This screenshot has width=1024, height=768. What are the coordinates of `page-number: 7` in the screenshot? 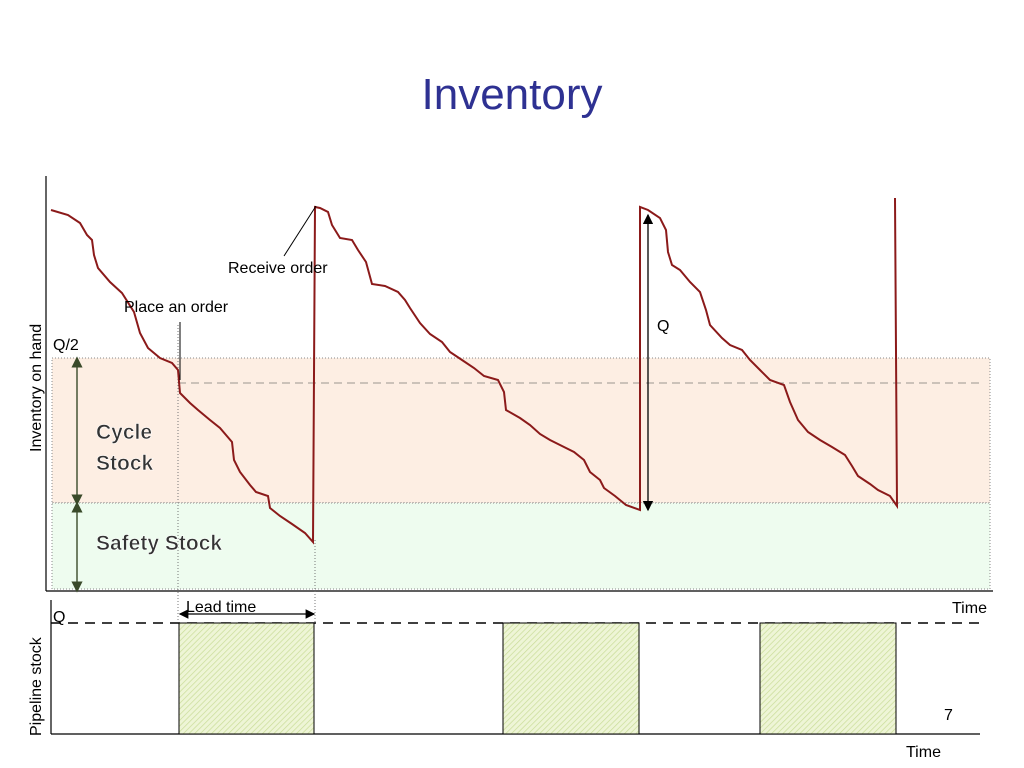 It's located at (948, 715).